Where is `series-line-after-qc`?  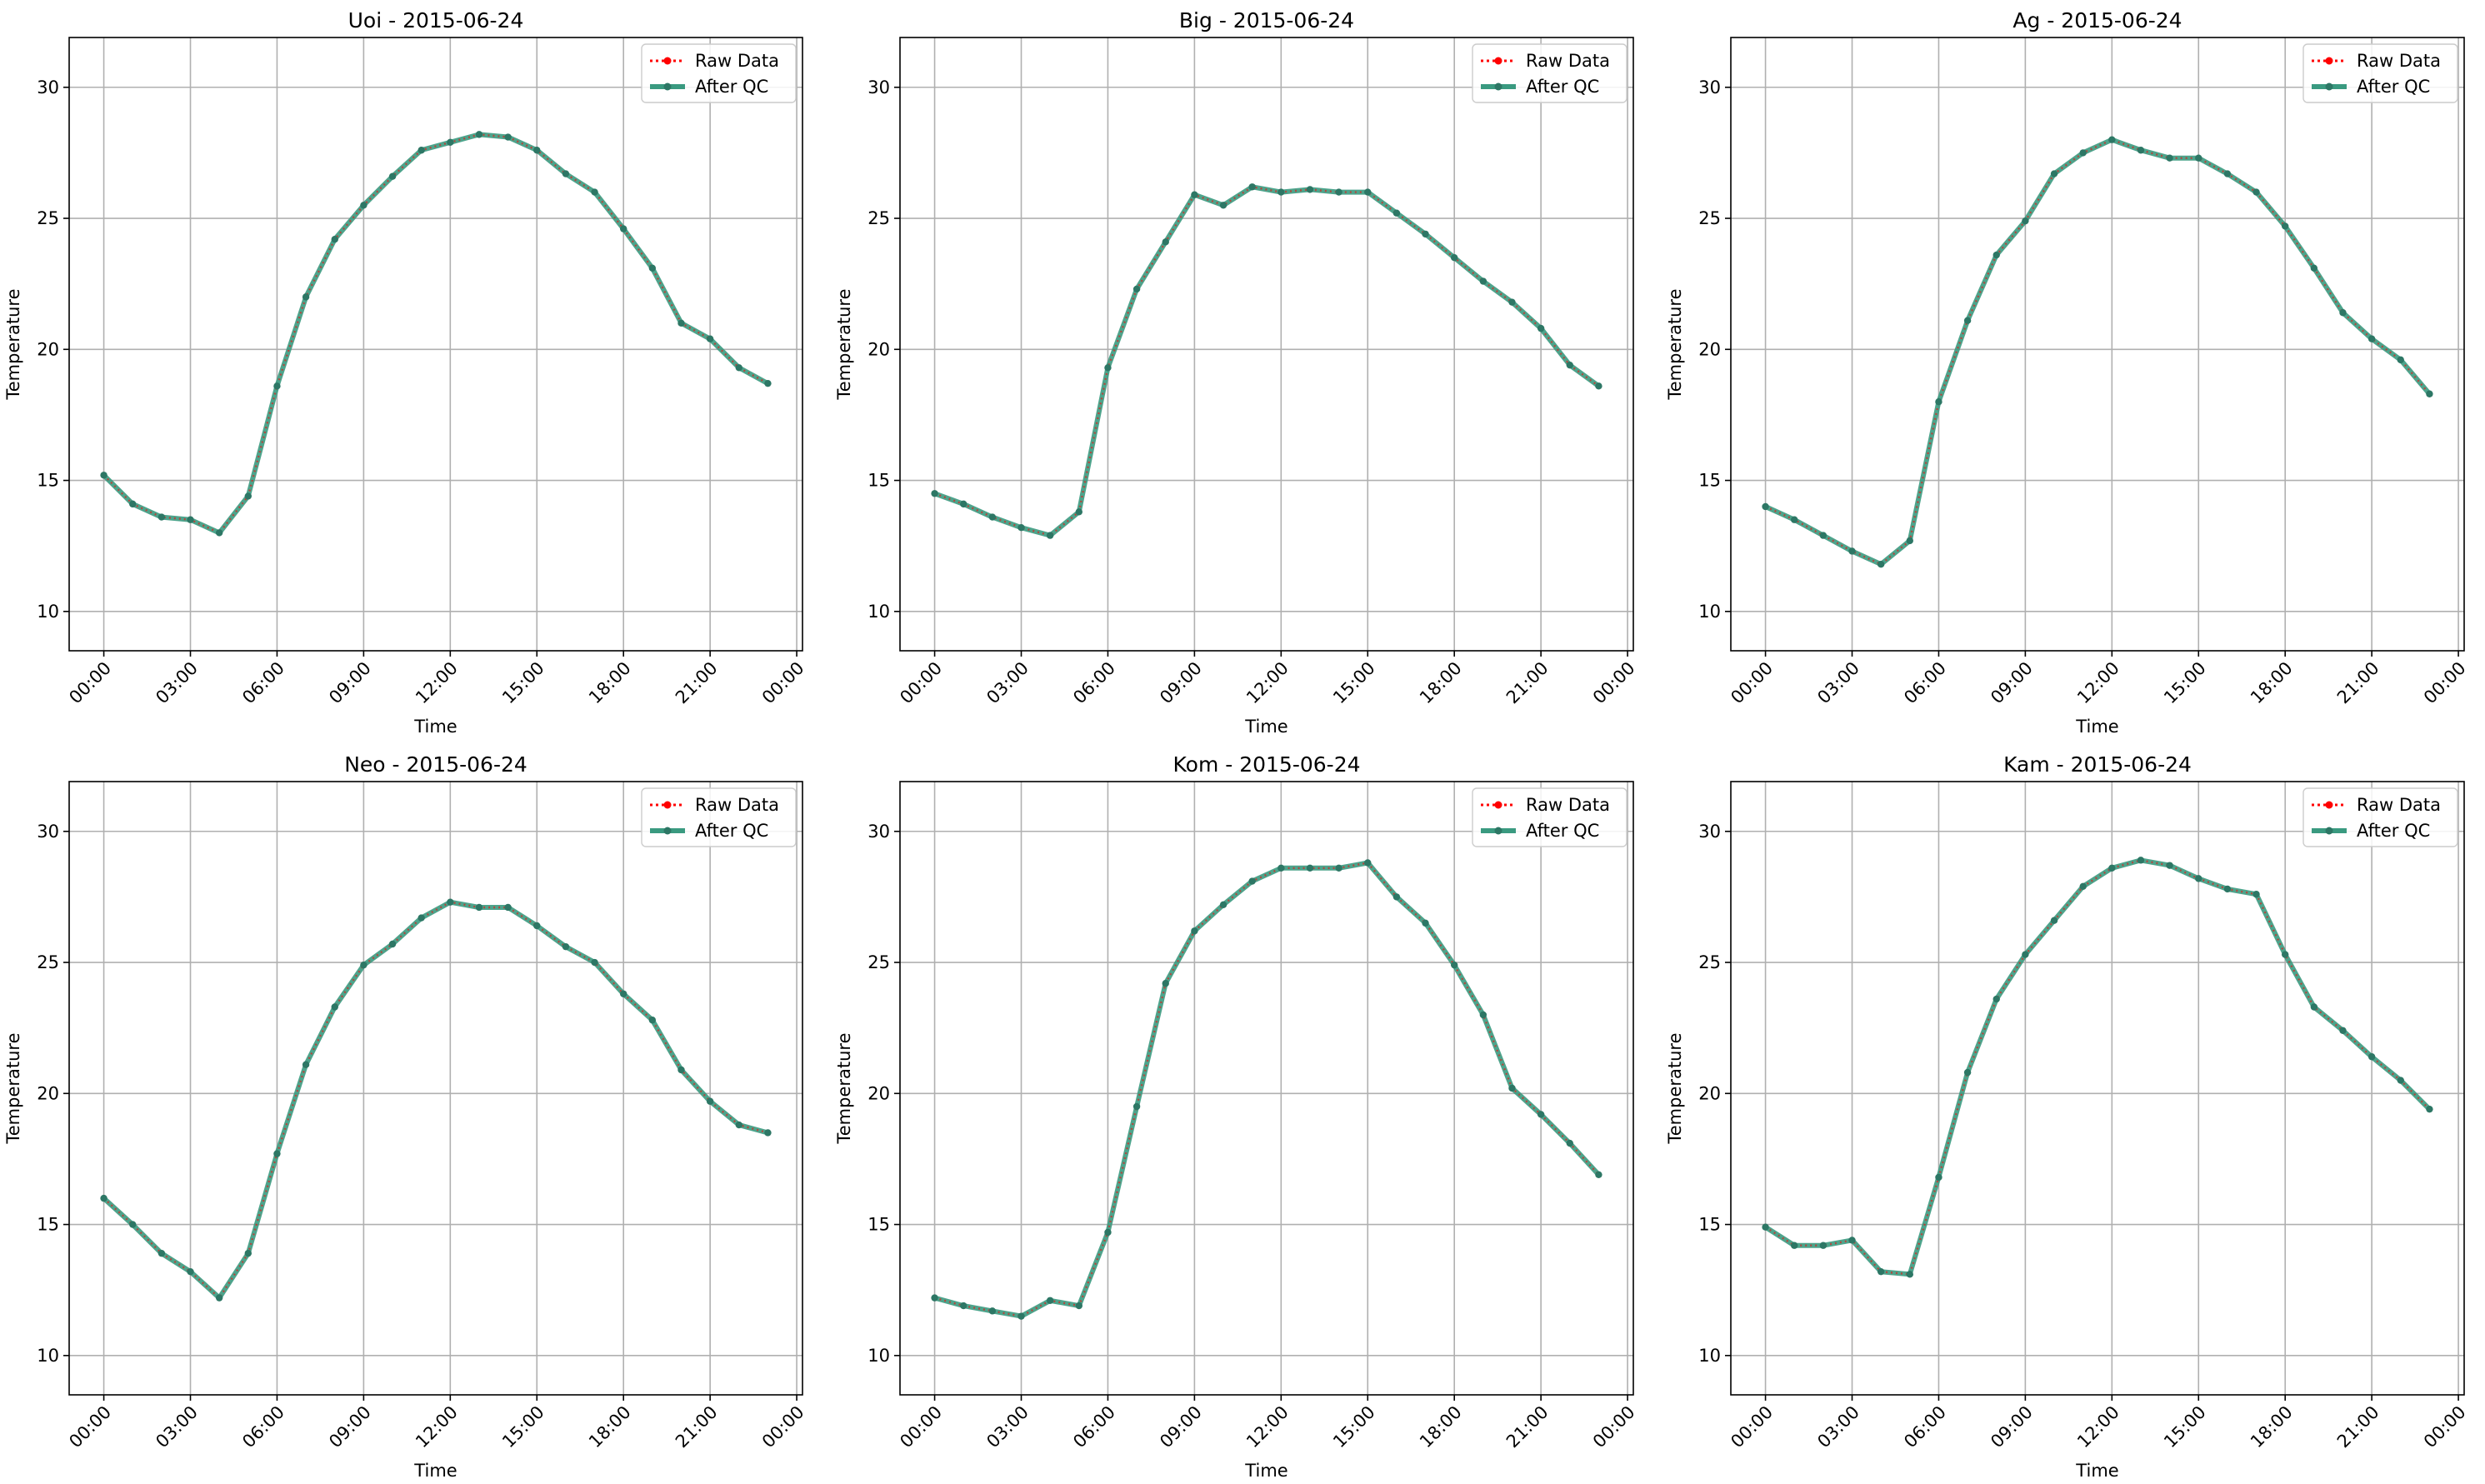
series-line-after-qc is located at coordinates (1267, 1089).